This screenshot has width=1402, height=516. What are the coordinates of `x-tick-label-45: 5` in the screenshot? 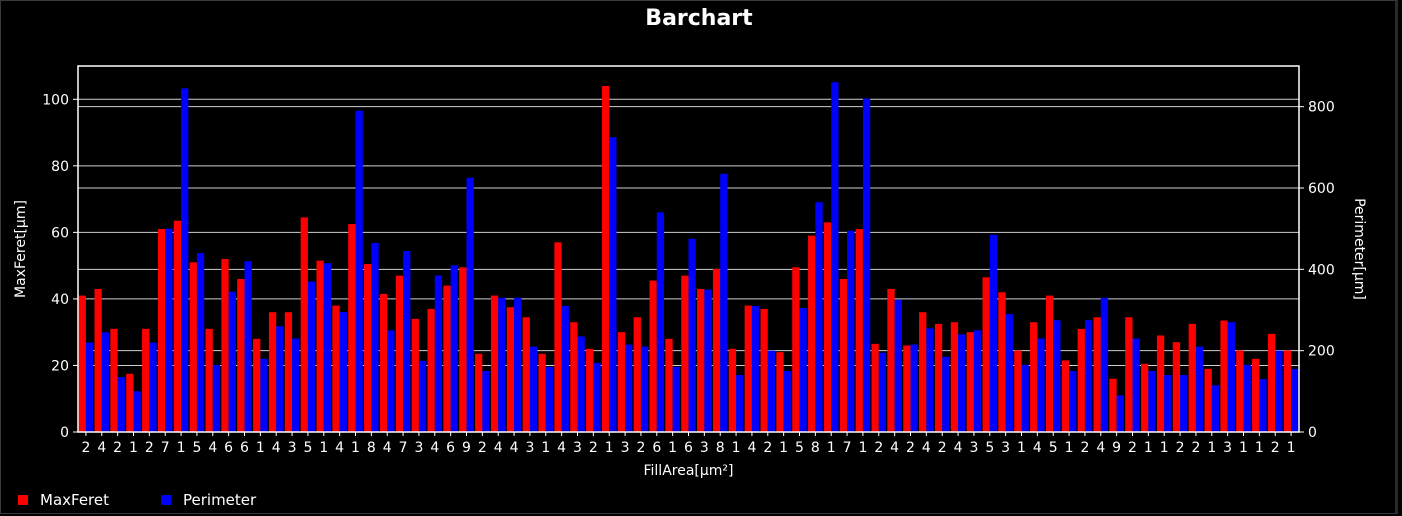 It's located at (799, 448).